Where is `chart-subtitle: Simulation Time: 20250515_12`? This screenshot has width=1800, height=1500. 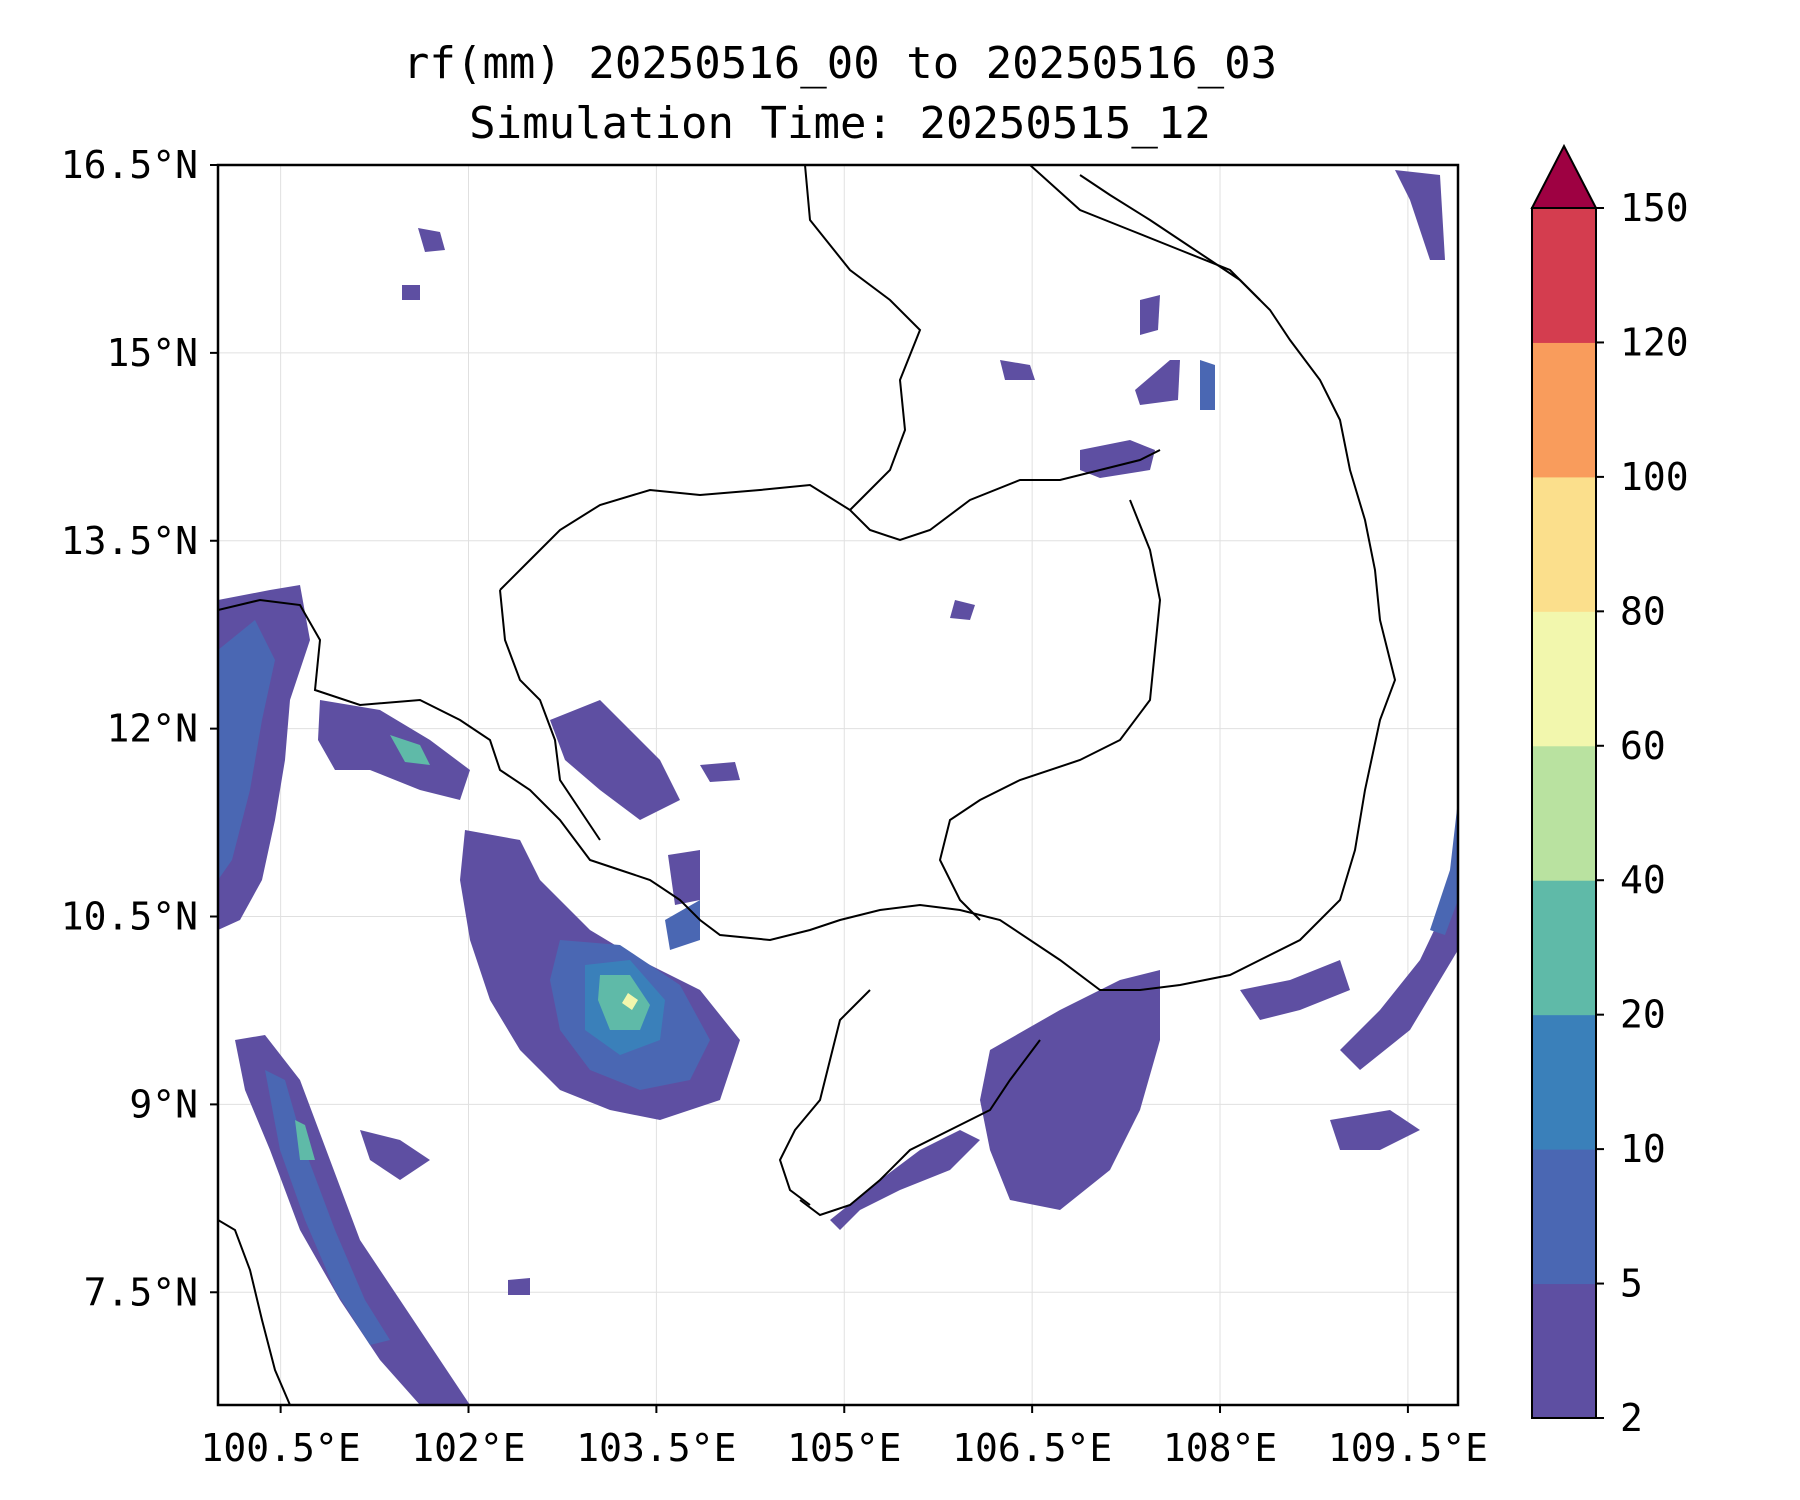
chart-subtitle: Simulation Time: 20250515_12 is located at coordinates (840, 123).